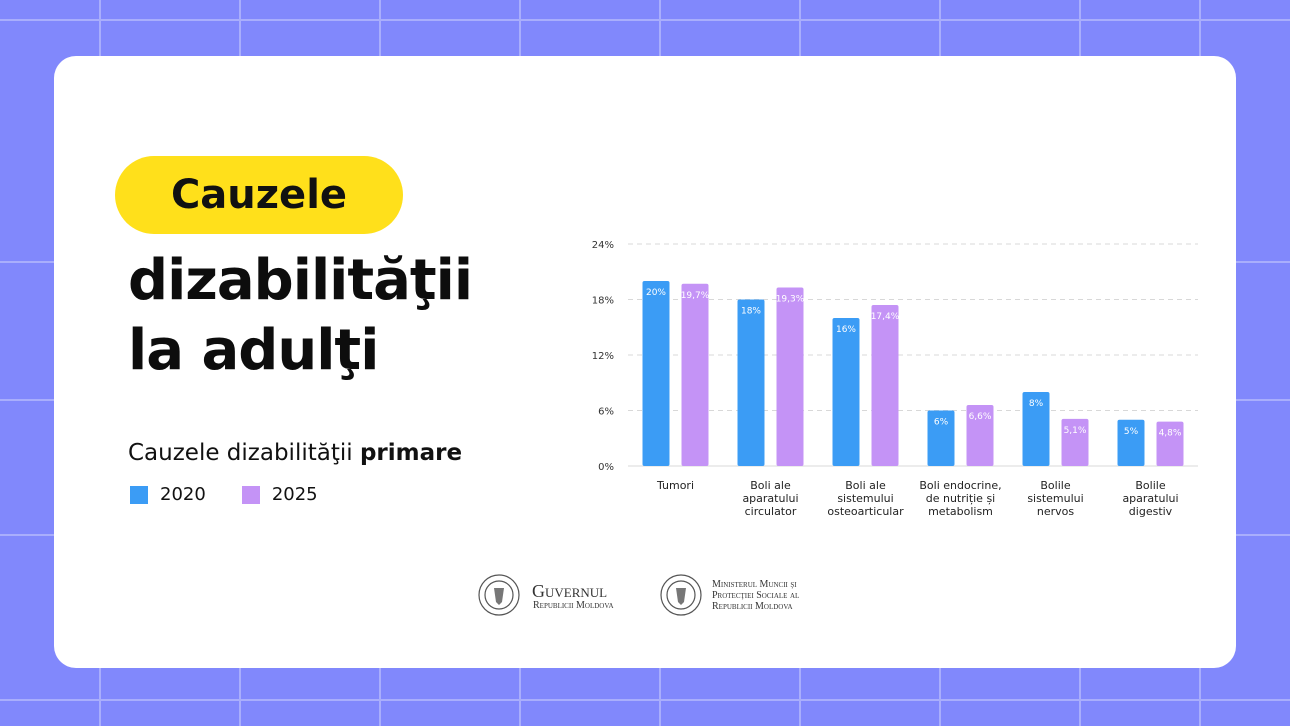 The image size is (1290, 726). What do you see at coordinates (606, 467) in the screenshot?
I see `y-tick-label: 0%` at bounding box center [606, 467].